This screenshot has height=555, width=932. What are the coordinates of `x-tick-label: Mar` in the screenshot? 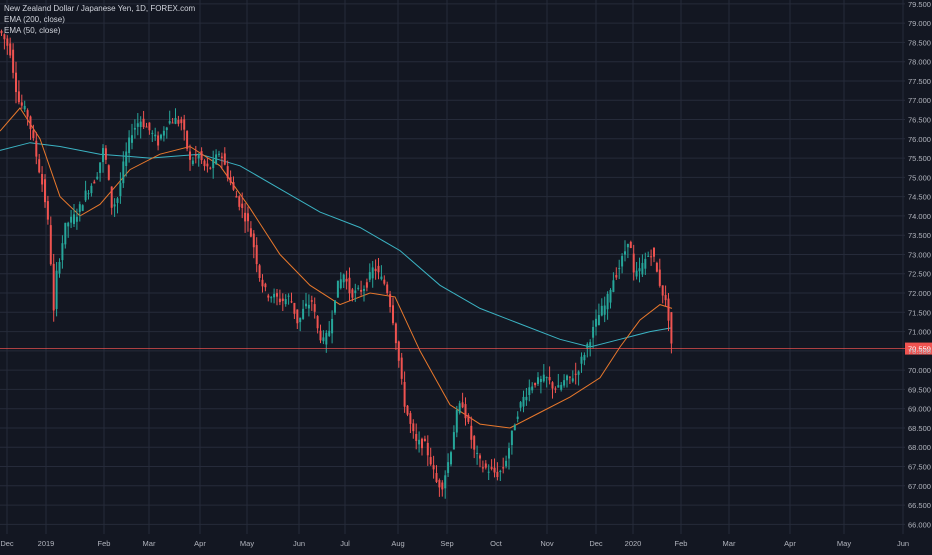 It's located at (149, 543).